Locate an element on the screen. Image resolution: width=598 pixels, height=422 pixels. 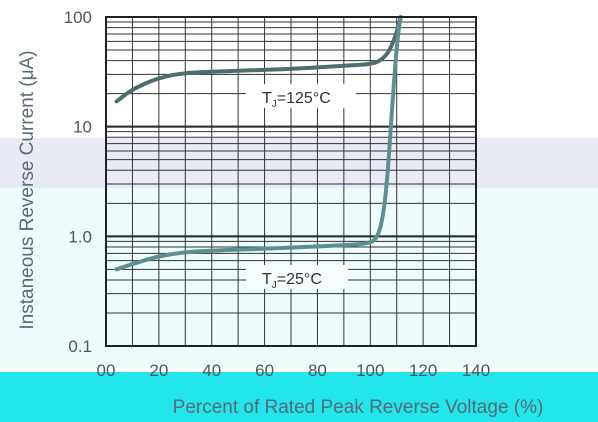
x-tick-label: 120 is located at coordinates (423, 370).